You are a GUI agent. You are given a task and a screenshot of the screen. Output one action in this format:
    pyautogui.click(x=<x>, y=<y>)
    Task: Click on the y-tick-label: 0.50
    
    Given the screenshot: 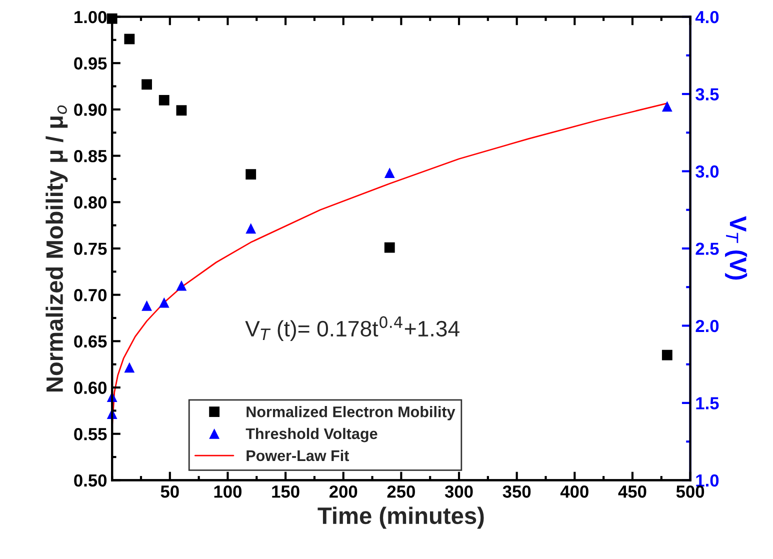 What is the action you would take?
    pyautogui.click(x=90, y=480)
    